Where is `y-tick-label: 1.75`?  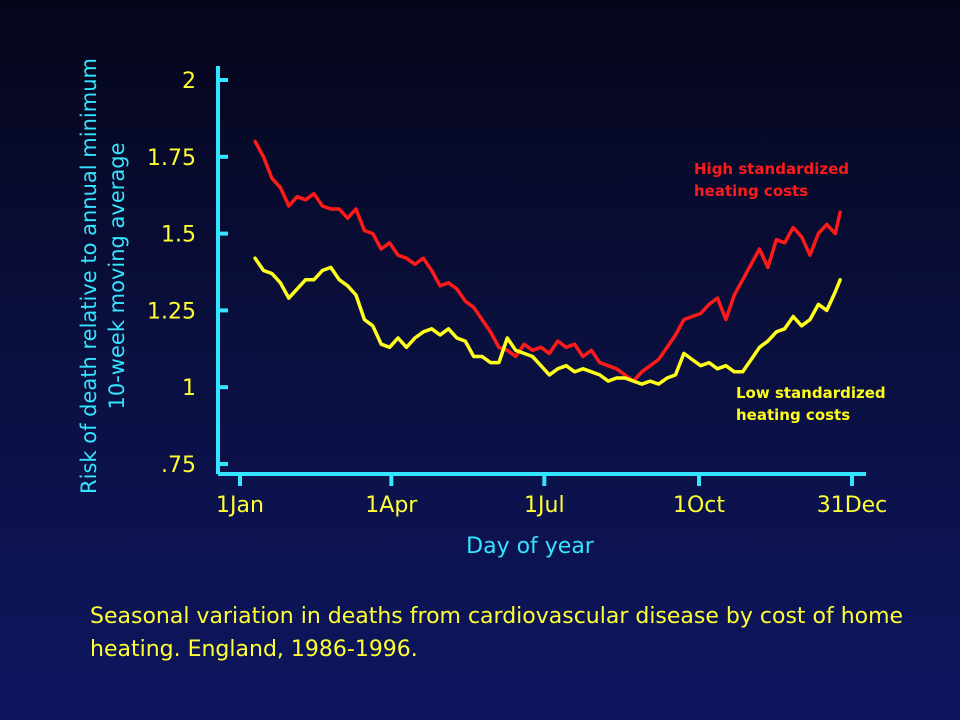
y-tick-label: 1.75 is located at coordinates (171, 158).